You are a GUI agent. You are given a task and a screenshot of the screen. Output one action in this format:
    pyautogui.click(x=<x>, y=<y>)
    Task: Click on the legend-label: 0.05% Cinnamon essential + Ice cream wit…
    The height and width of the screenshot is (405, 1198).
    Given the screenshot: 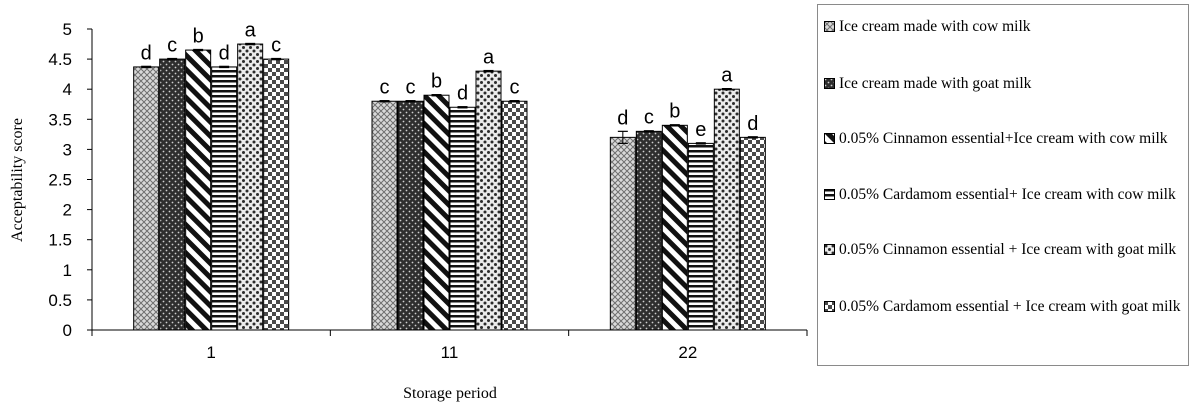 What is the action you would take?
    pyautogui.click(x=1008, y=249)
    